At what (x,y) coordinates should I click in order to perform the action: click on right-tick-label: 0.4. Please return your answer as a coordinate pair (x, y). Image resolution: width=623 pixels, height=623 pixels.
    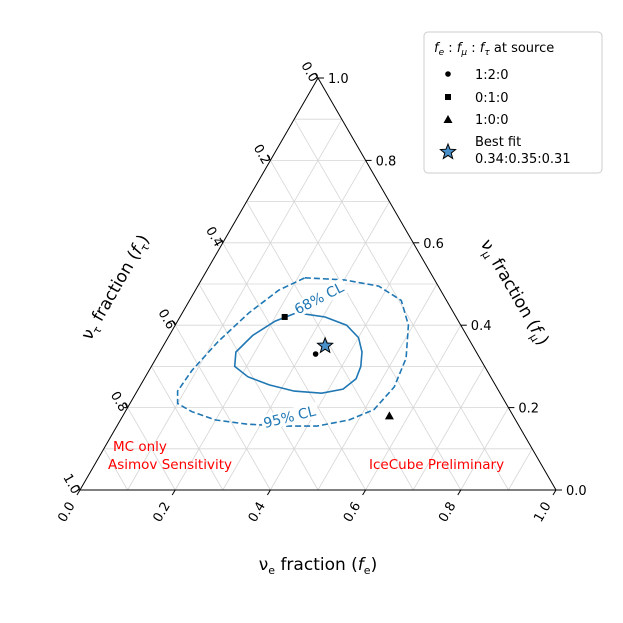
    Looking at the image, I should click on (481, 326).